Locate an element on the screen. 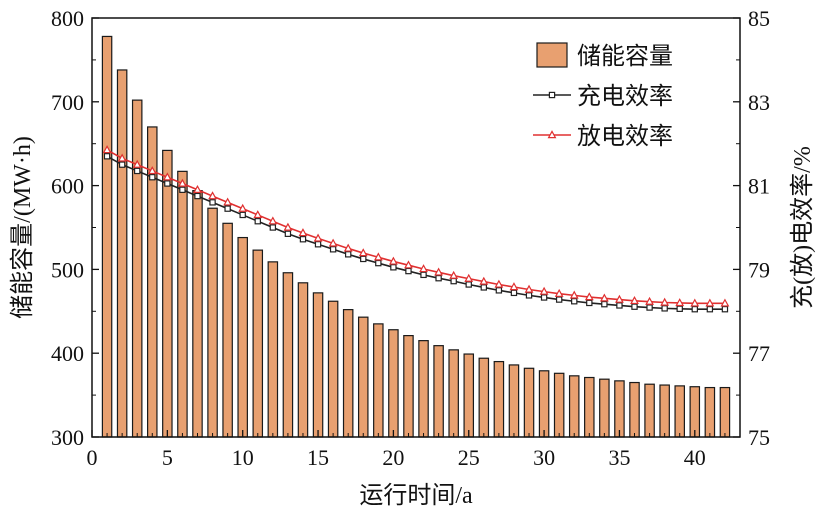  legend-charge-marker is located at coordinates (552, 95).